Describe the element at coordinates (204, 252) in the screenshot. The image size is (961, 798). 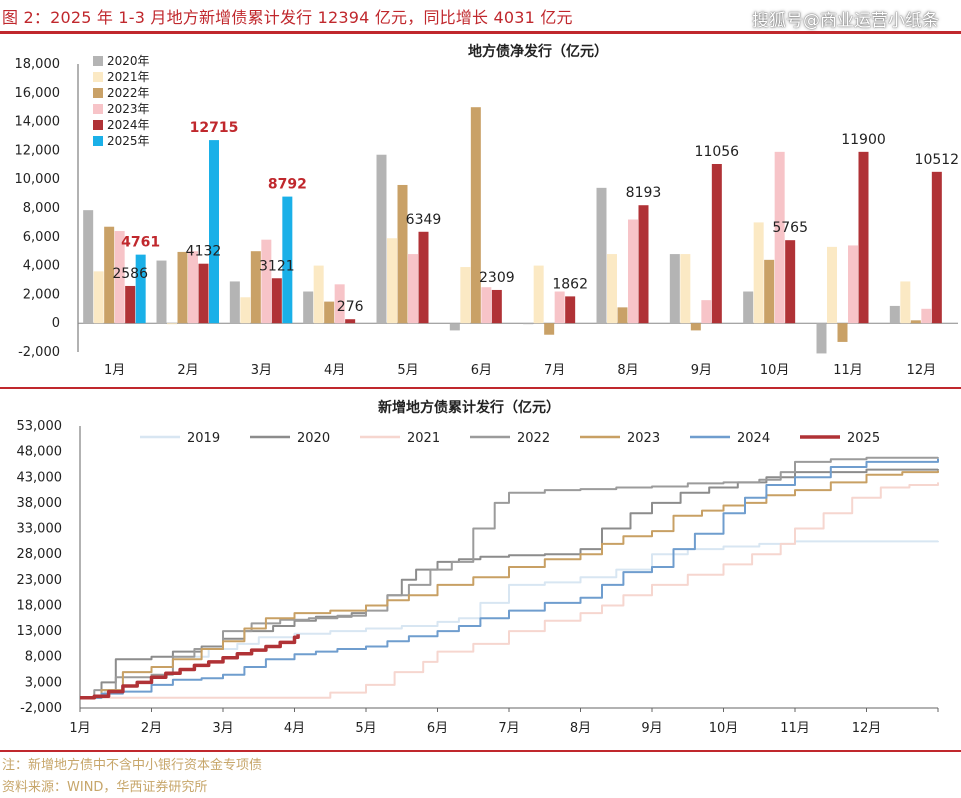
I see `bar-data-label: 4132` at that location.